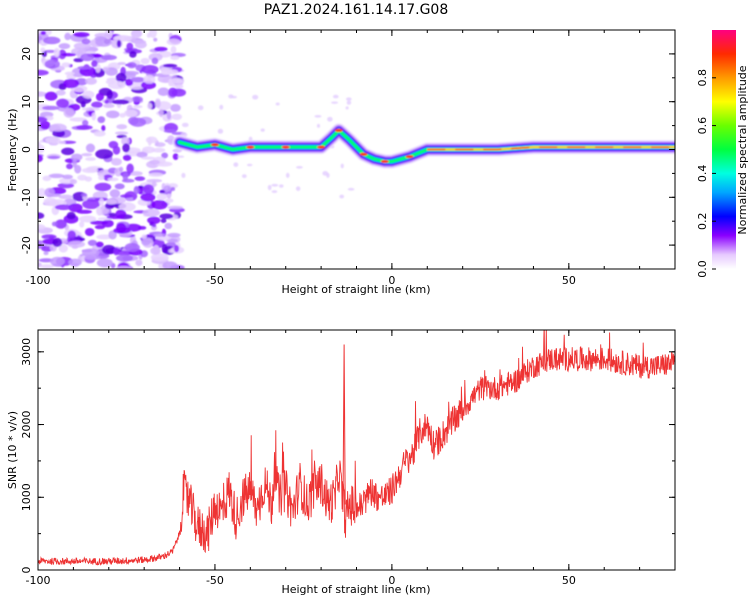 The image size is (750, 604). I want to click on snr-xlabel: Height of straight line (km), so click(355, 589).